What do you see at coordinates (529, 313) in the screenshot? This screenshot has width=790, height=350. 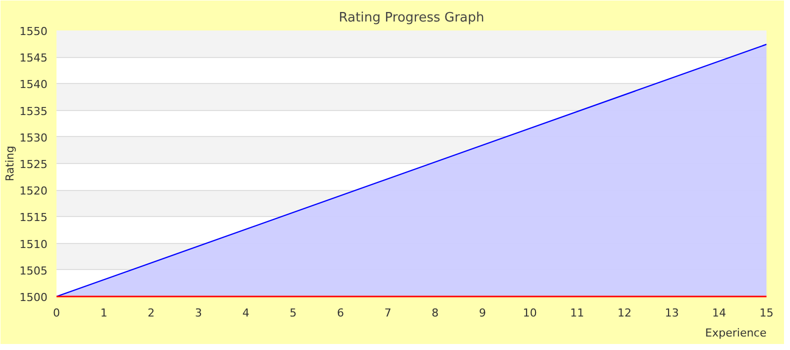 I see `x-tick-label: 10` at bounding box center [529, 313].